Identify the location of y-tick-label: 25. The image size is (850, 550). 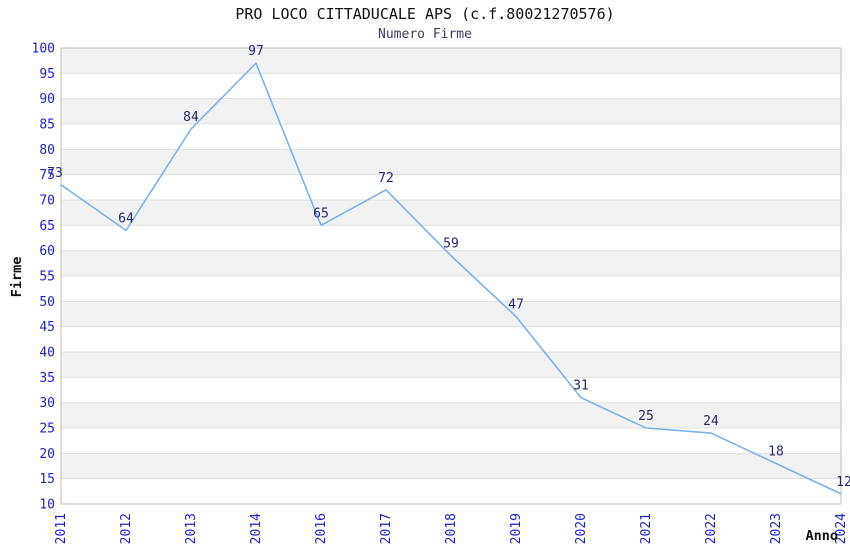
(47, 429).